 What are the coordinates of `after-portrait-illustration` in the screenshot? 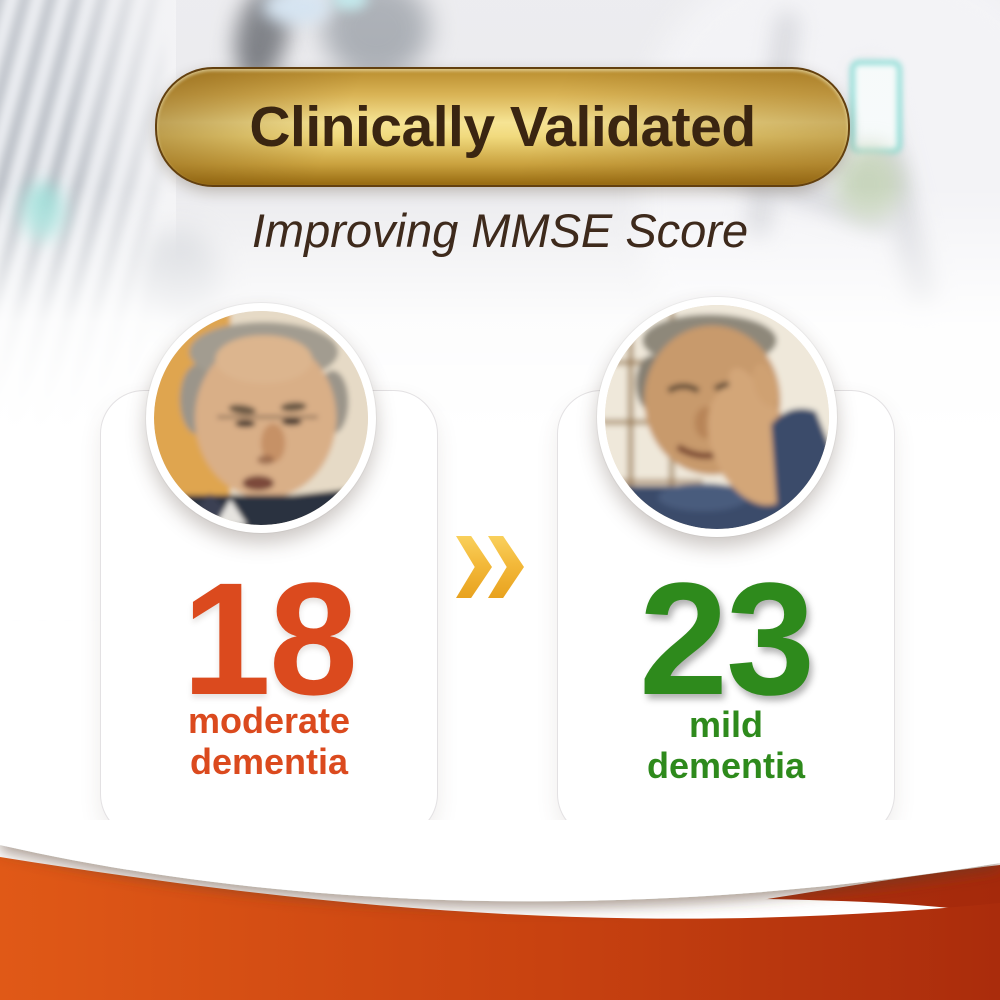 It's located at (717, 417).